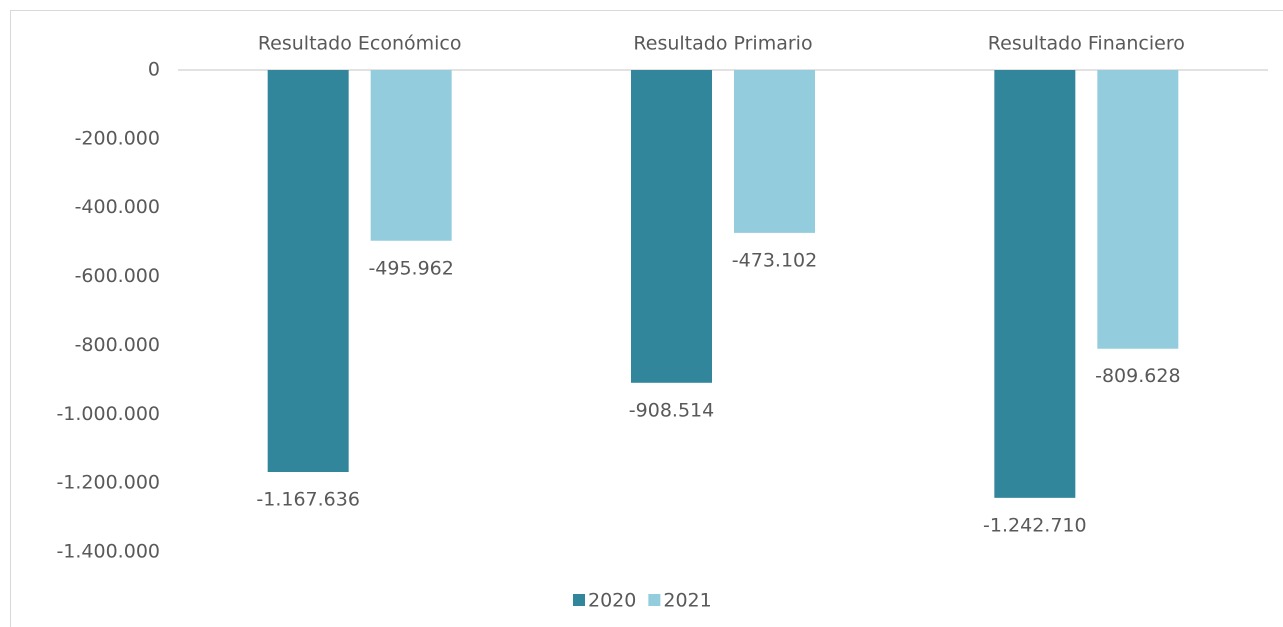 Image resolution: width=1283 pixels, height=627 pixels. Describe the element at coordinates (1137, 376) in the screenshot. I see `data-label: -809.628` at that location.